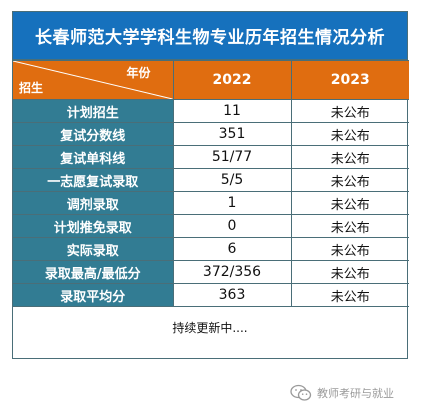 This screenshot has height=411, width=433. I want to click on value-2022: 363, so click(232, 295).